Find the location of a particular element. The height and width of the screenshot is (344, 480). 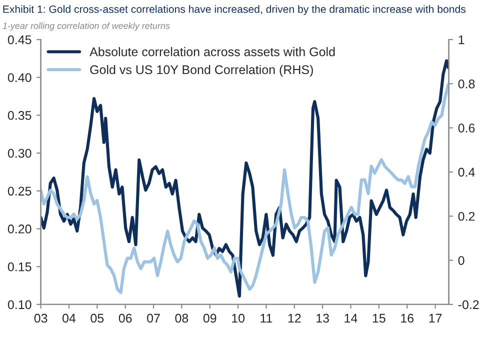

x-tick-label: 06 is located at coordinates (125, 318).